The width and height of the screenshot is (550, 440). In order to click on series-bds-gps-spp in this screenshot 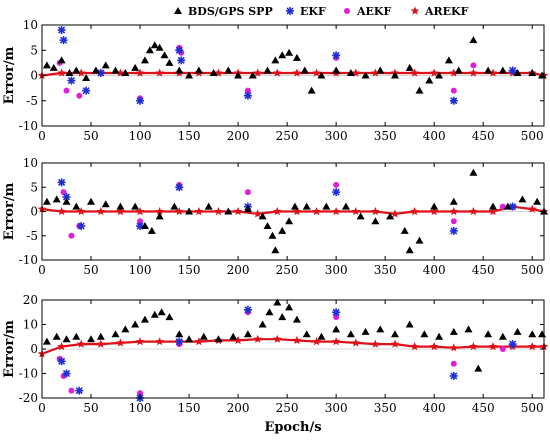, I will do `click(294, 65)`.